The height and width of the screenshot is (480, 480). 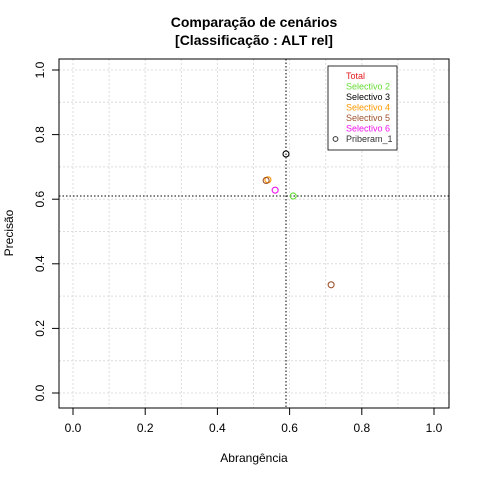 I want to click on x-tick-label: 0.2, so click(x=145, y=428).